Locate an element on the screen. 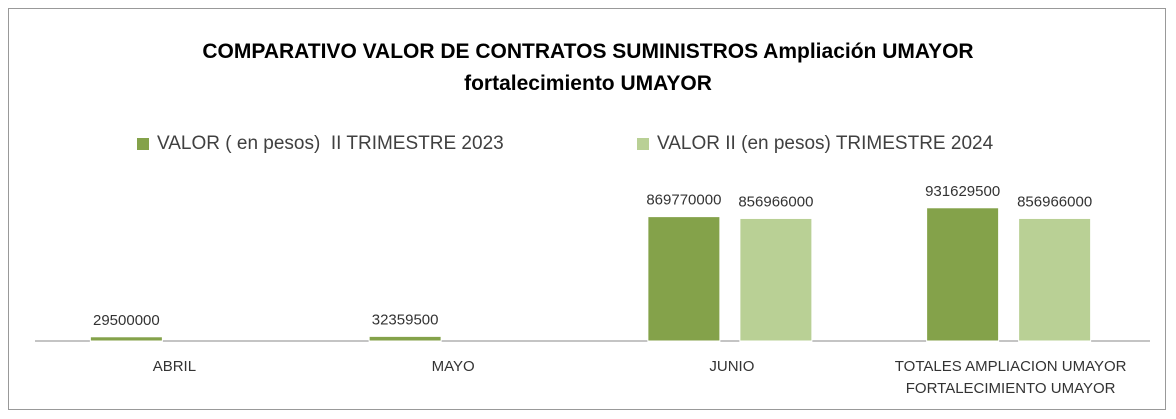 The width and height of the screenshot is (1176, 419). legend-item: VALOR II (en pesos) TRIMESTRE 2024 is located at coordinates (815, 144).